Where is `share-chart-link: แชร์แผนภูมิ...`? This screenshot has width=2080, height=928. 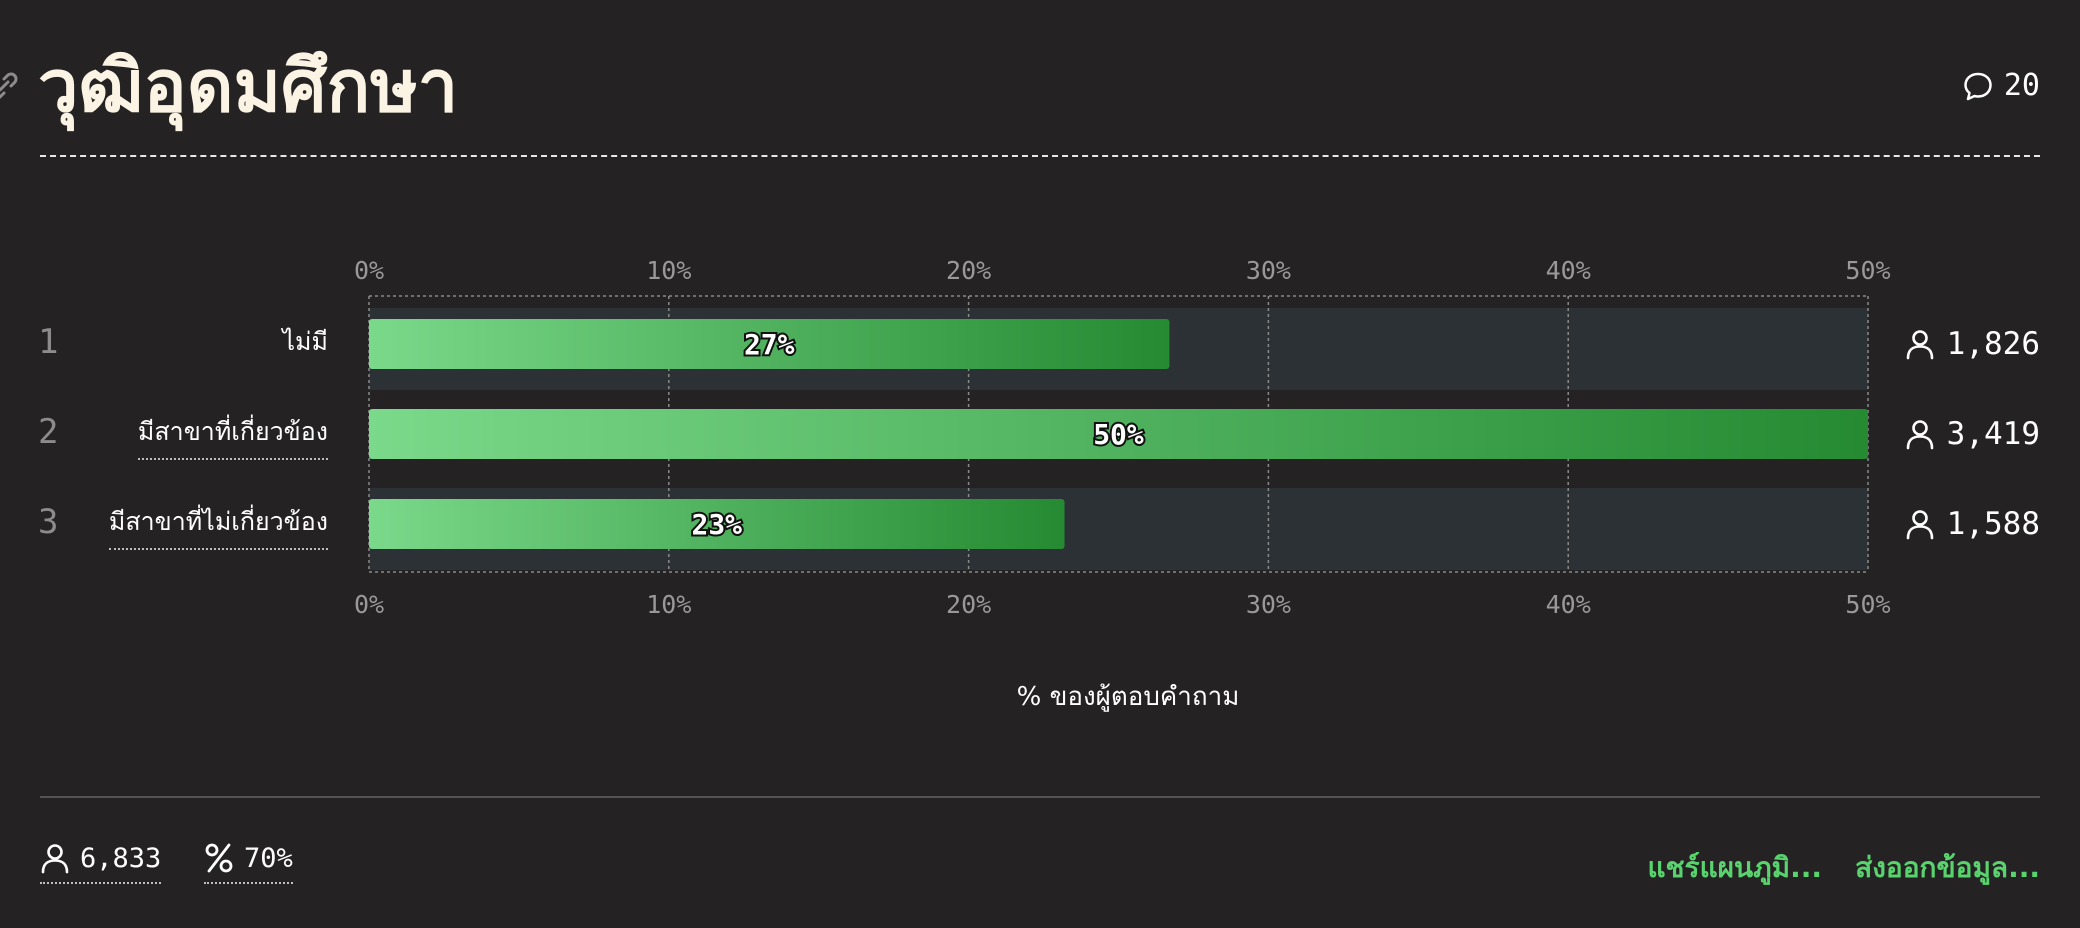 share-chart-link: แชร์แผนภูมิ... is located at coordinates (1734, 867).